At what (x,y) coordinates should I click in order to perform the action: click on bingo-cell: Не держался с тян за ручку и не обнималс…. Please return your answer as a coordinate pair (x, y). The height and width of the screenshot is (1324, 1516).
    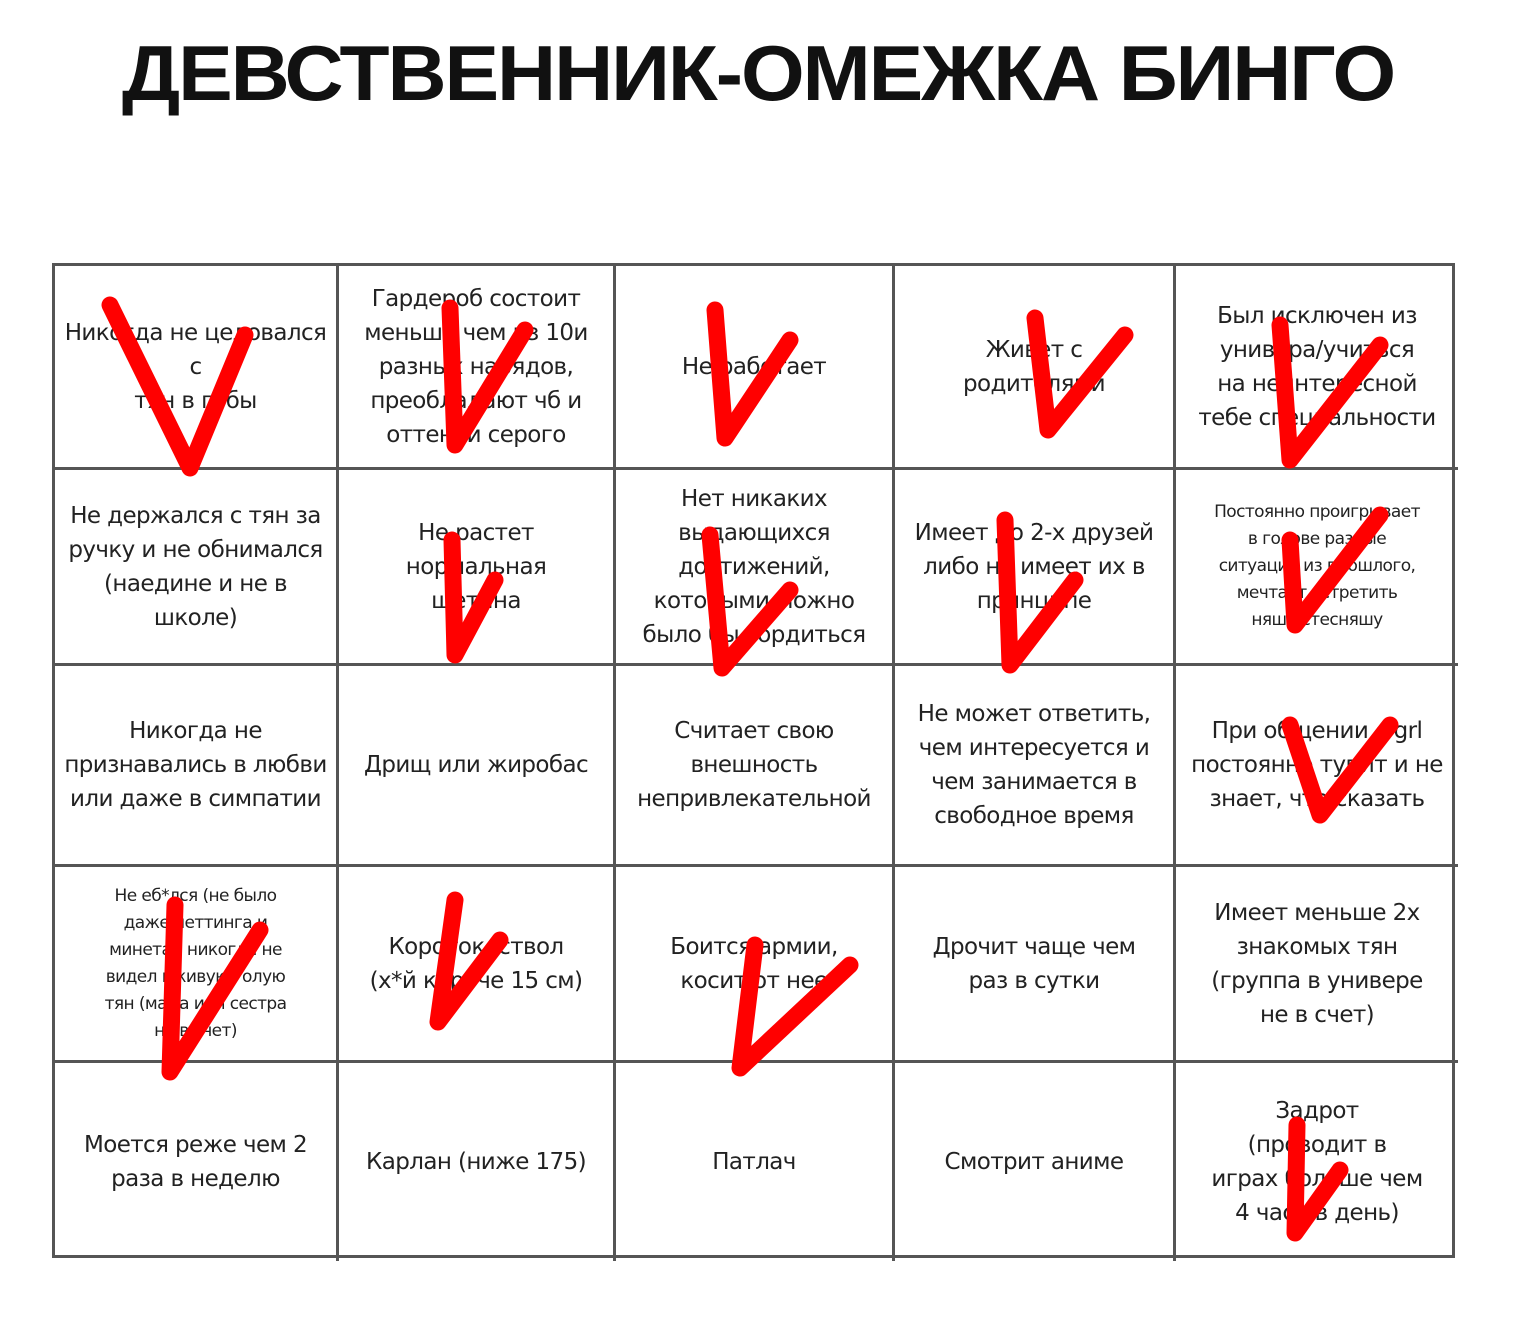
    Looking at the image, I should click on (197, 568).